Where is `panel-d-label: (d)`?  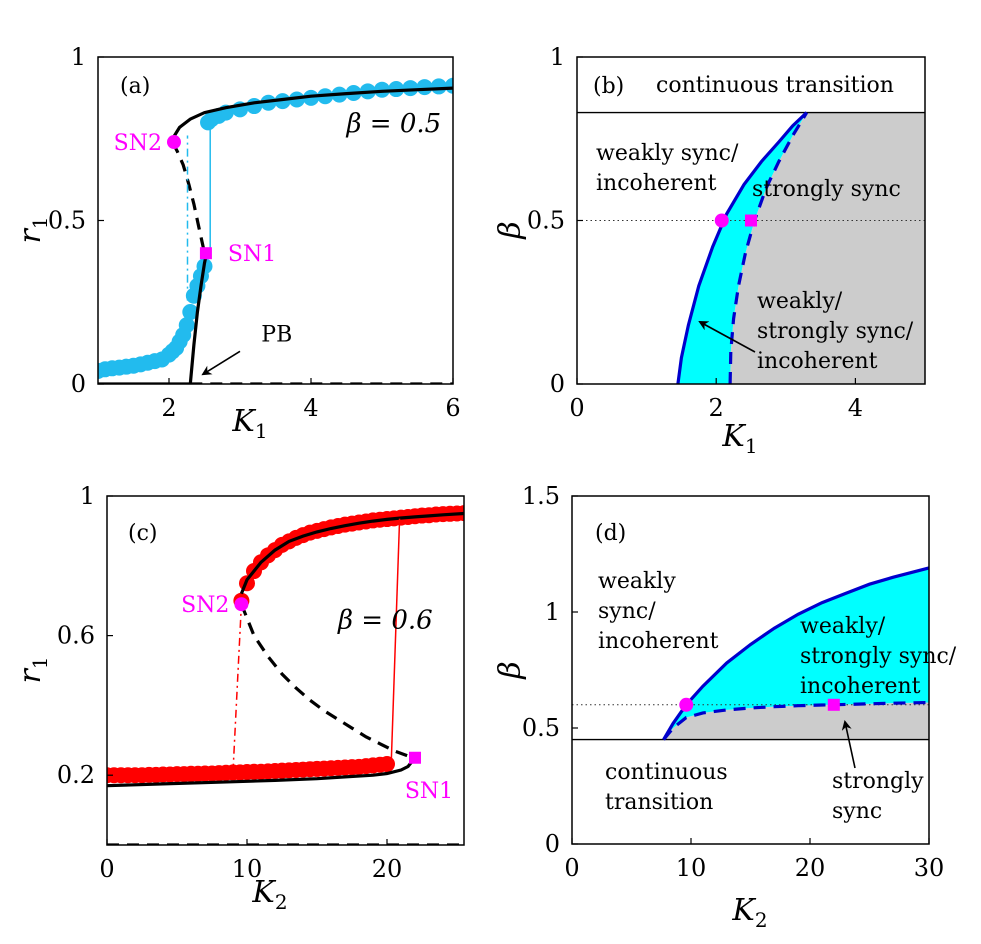
panel-d-label: (d) is located at coordinates (610, 533).